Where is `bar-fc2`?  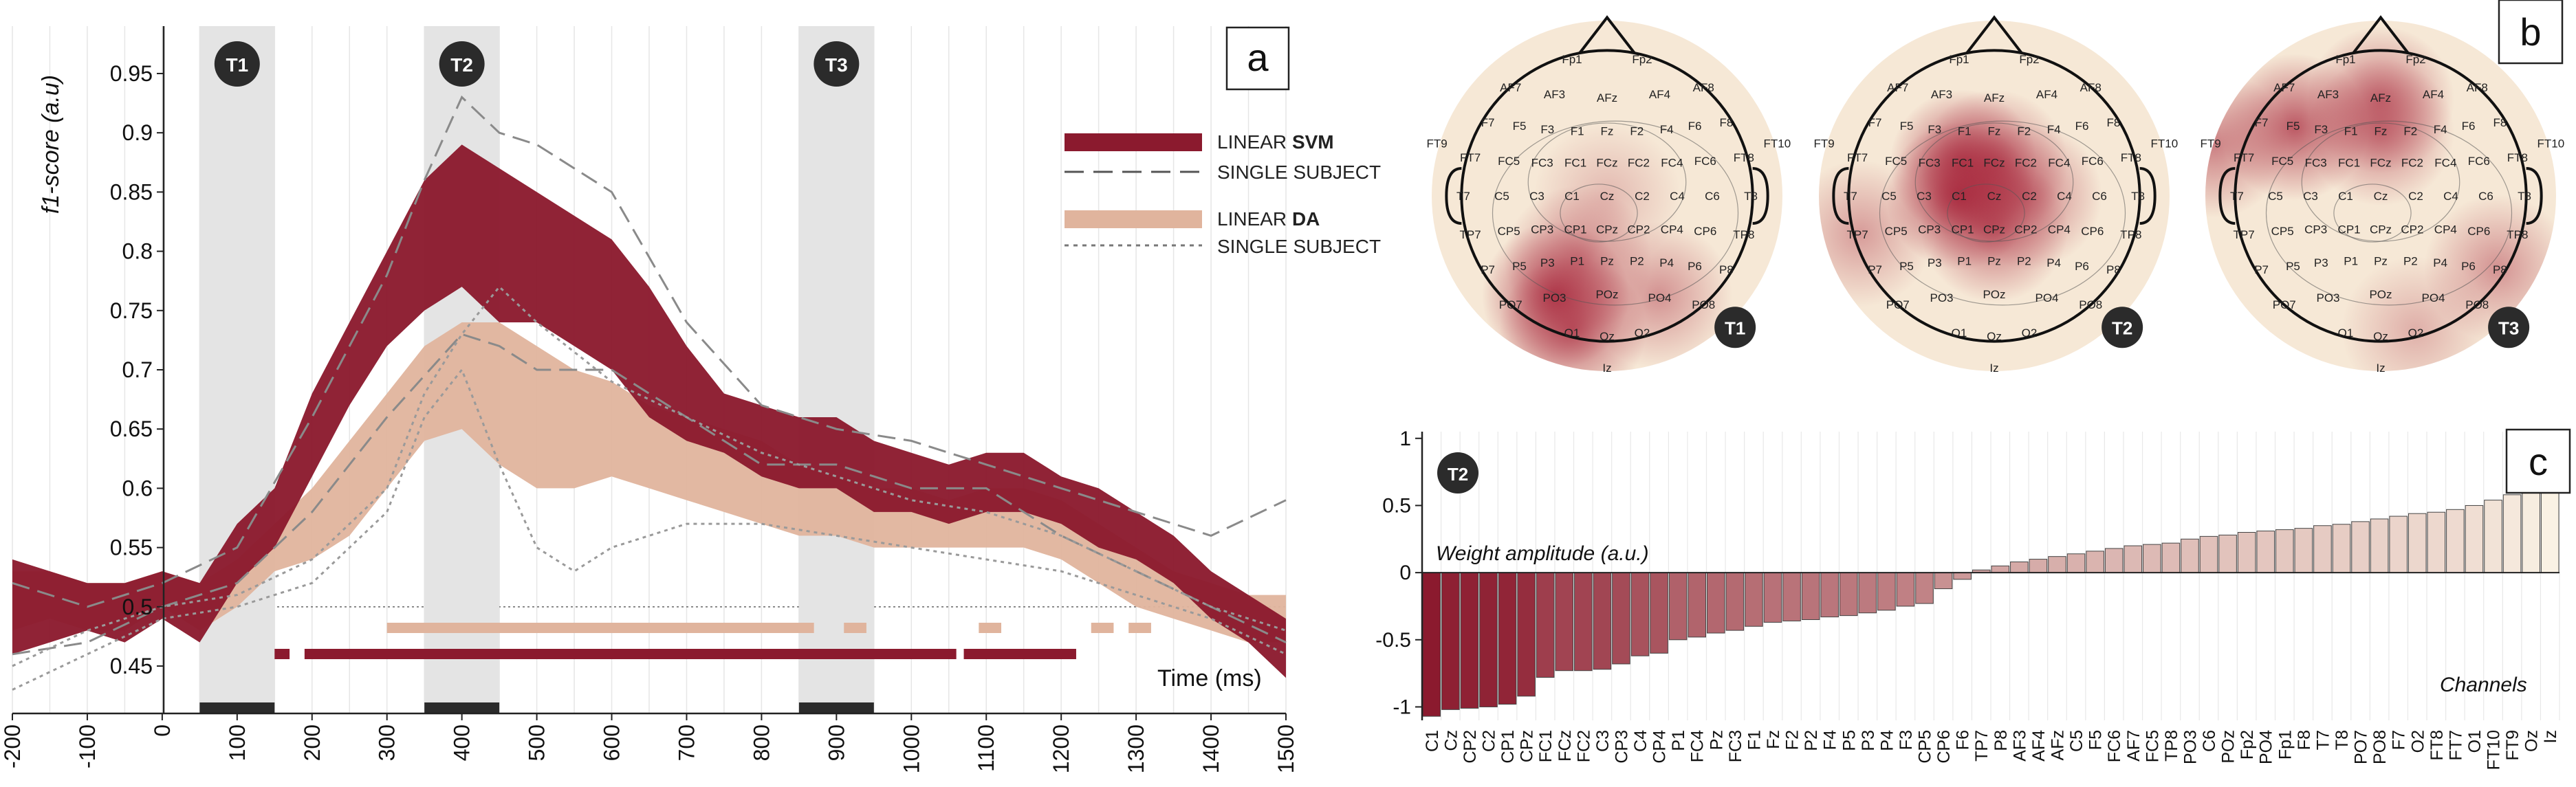
bar-fc2 is located at coordinates (1583, 622).